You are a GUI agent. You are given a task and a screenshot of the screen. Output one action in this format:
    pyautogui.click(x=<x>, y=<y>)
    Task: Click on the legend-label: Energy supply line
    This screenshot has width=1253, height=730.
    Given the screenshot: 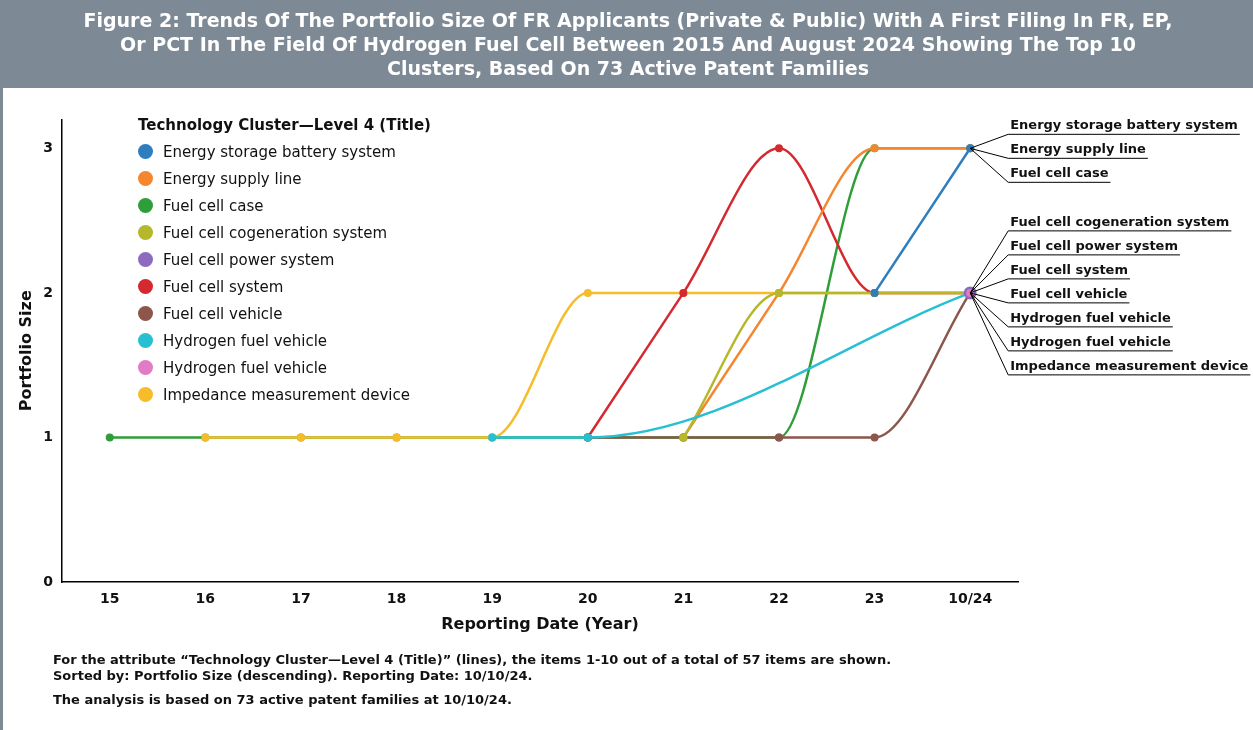 What is the action you would take?
    pyautogui.click(x=232, y=178)
    